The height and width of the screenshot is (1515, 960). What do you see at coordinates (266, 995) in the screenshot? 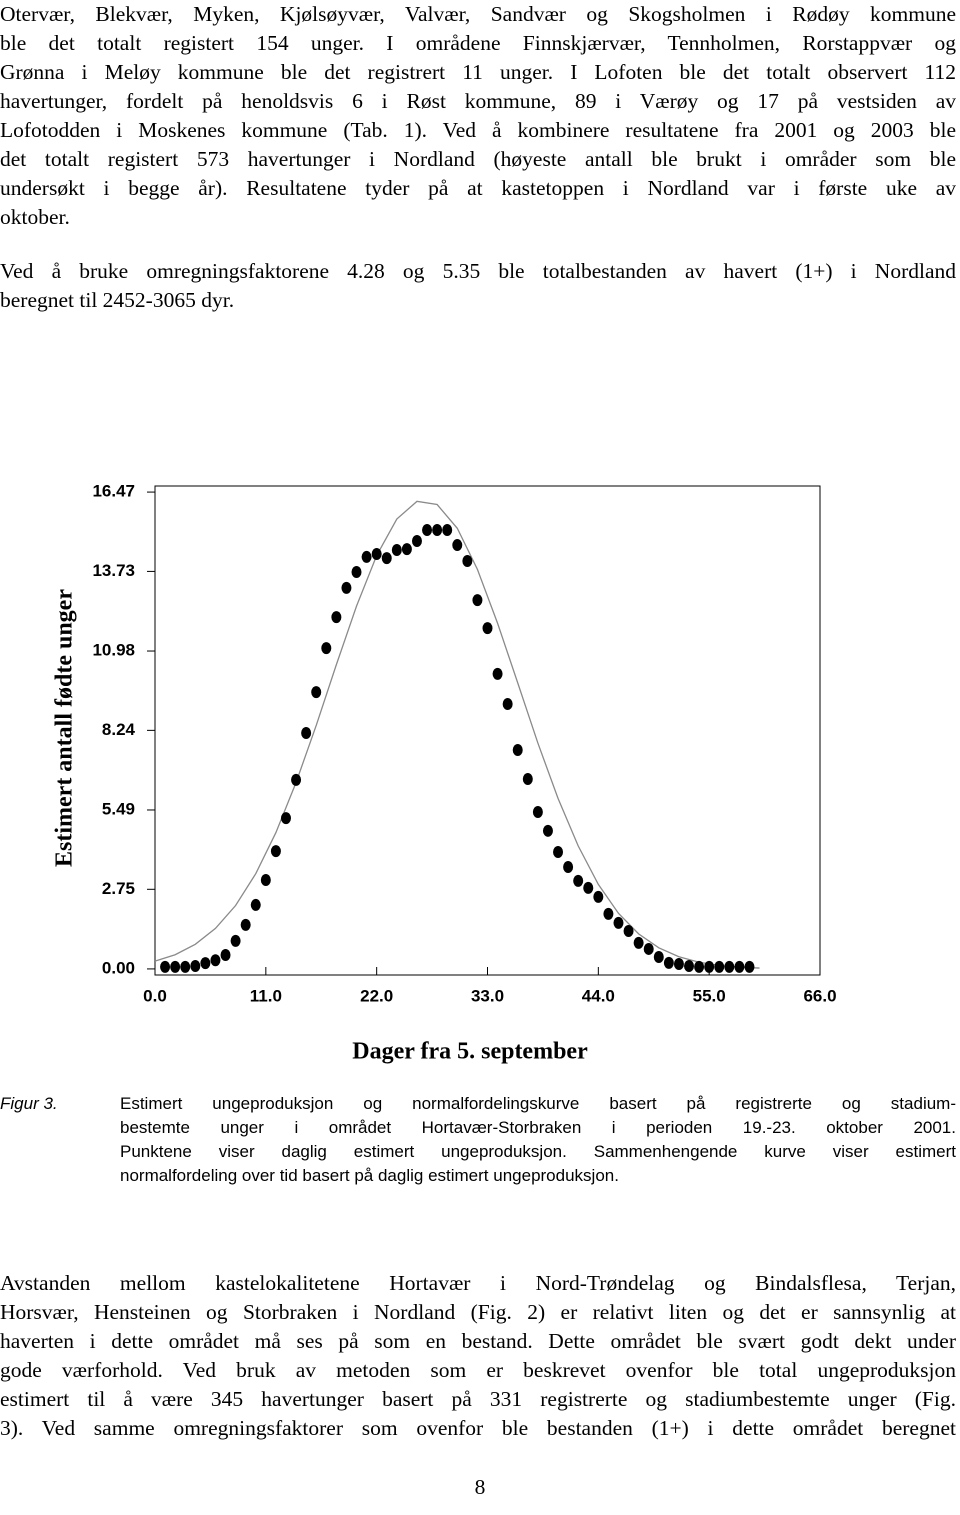
I see `x-tick-label: 11.0` at bounding box center [266, 995].